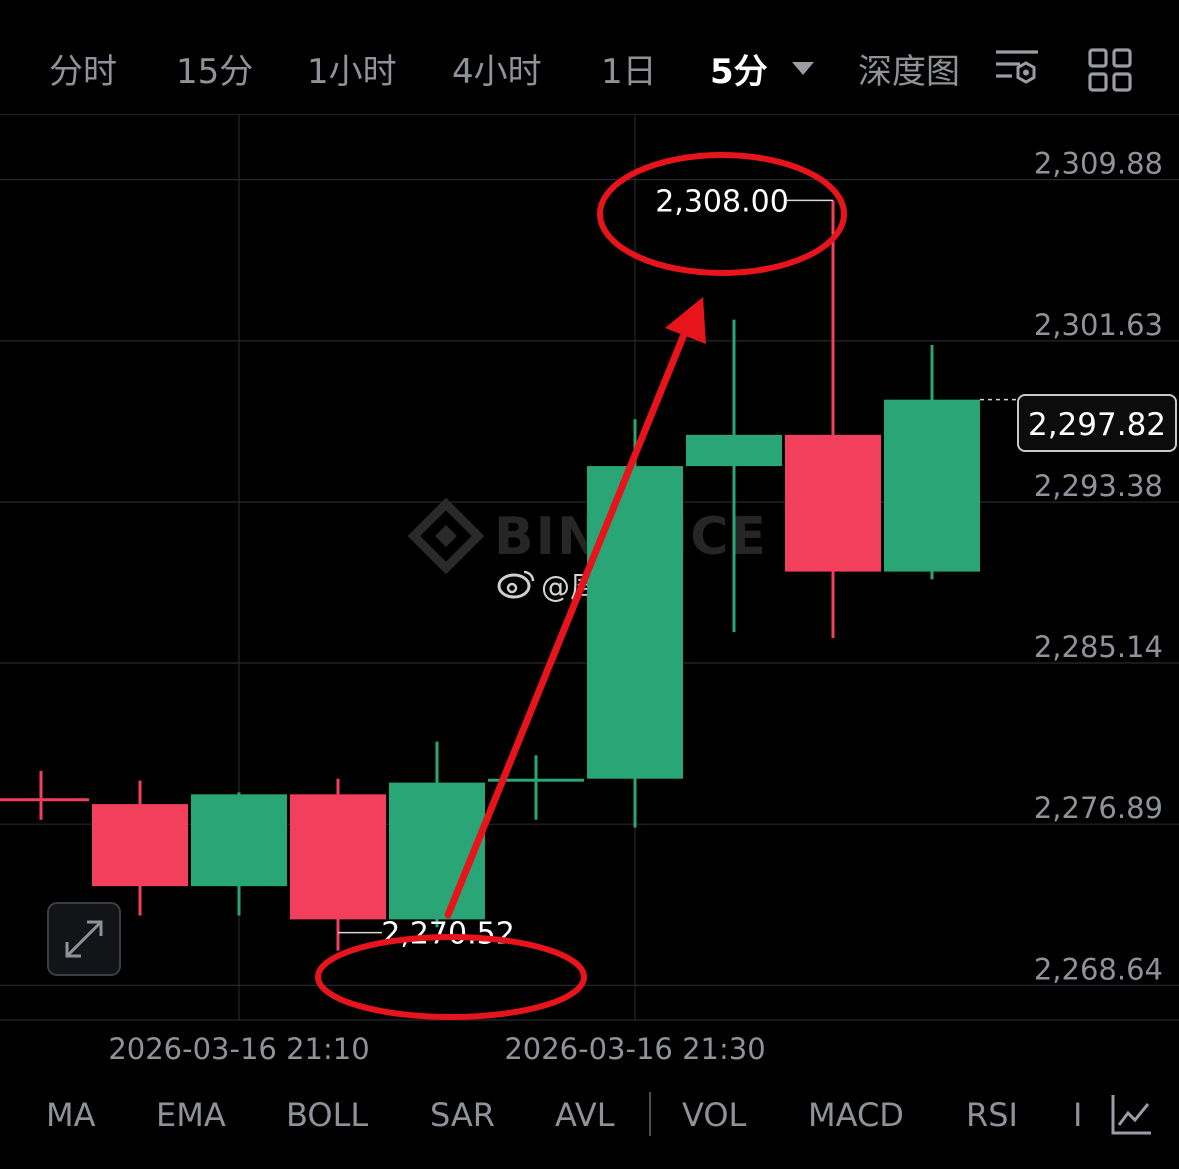  I want to click on high-highlight-ellipse, so click(722, 214).